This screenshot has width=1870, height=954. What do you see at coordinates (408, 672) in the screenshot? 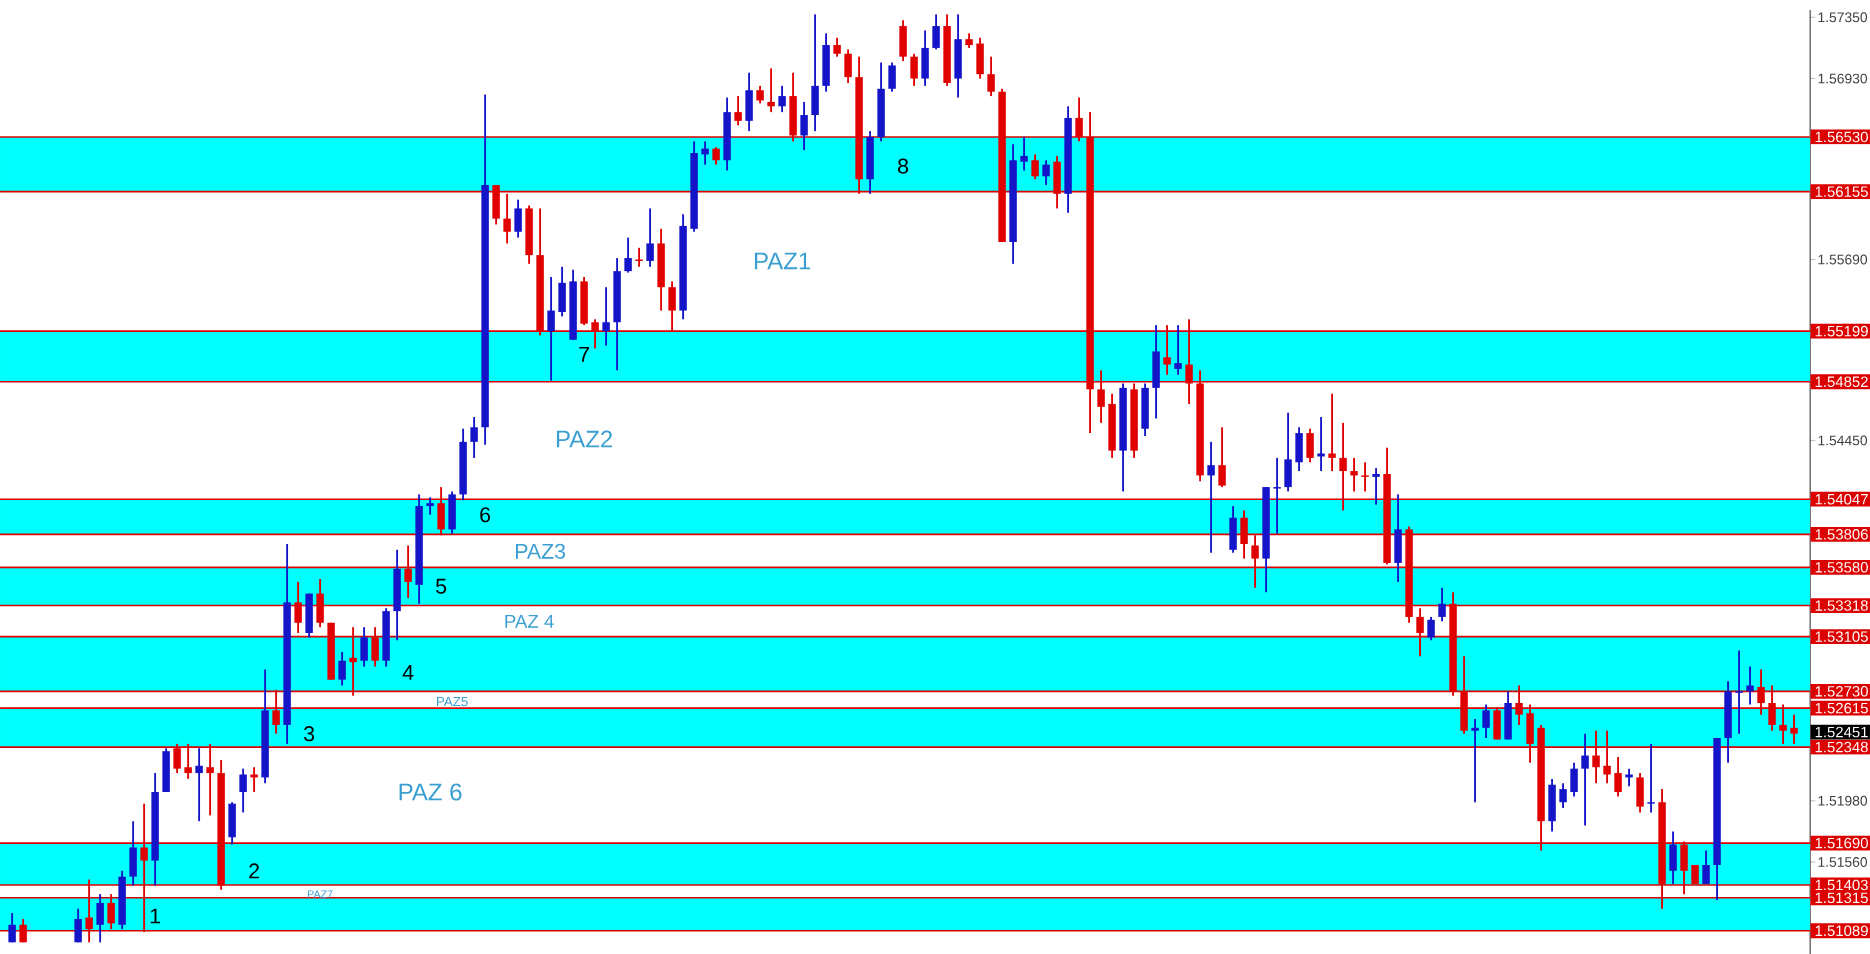
I see `annotation: 4` at bounding box center [408, 672].